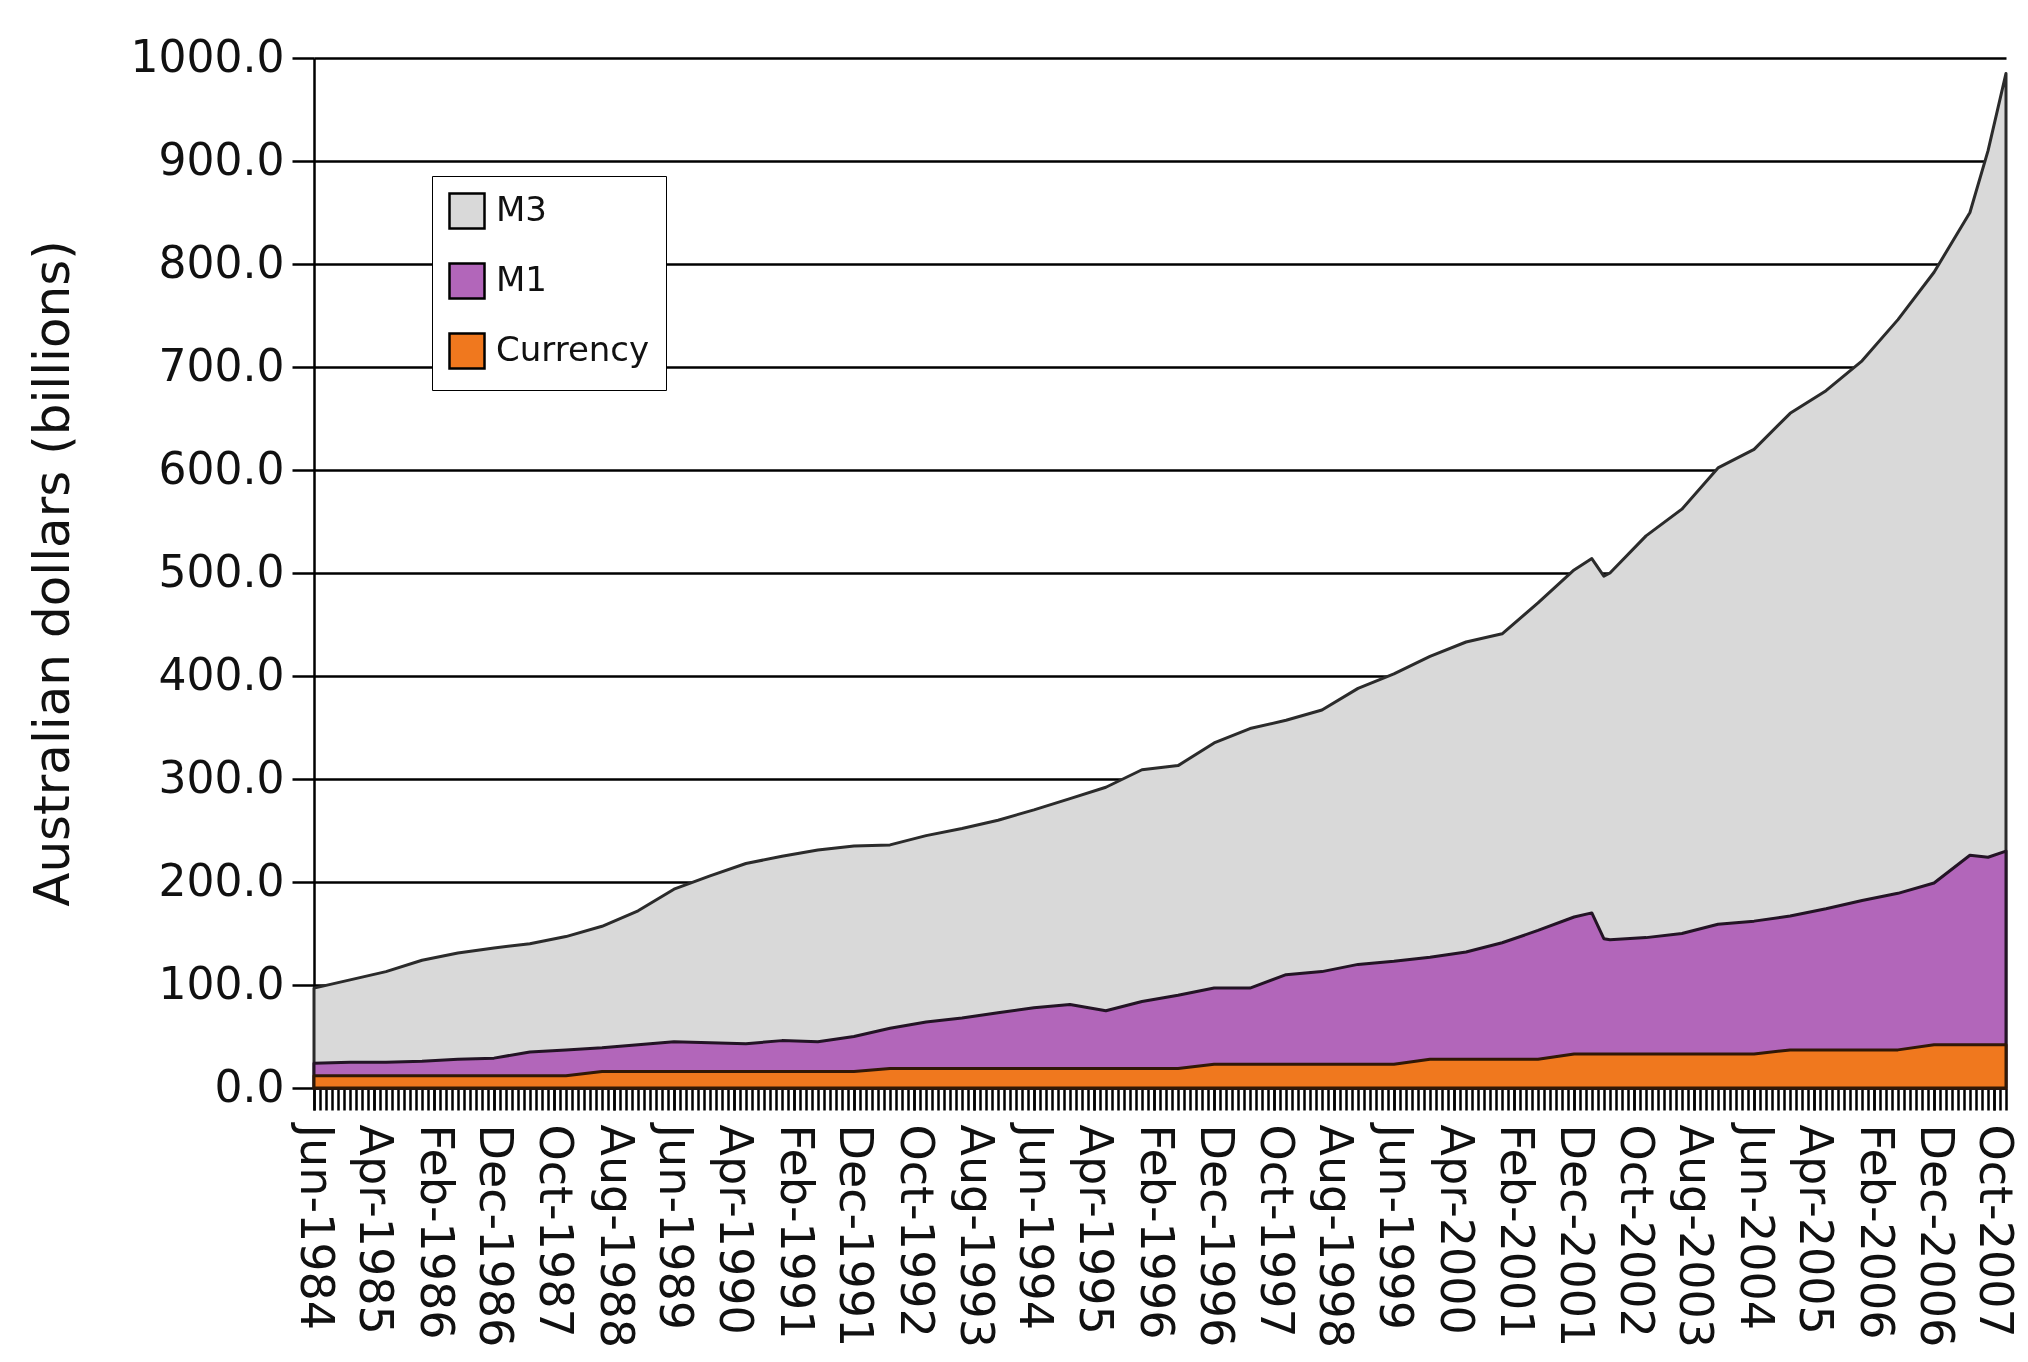 This screenshot has width=2028, height=1362. I want to click on legend-label: M1, so click(521, 279).